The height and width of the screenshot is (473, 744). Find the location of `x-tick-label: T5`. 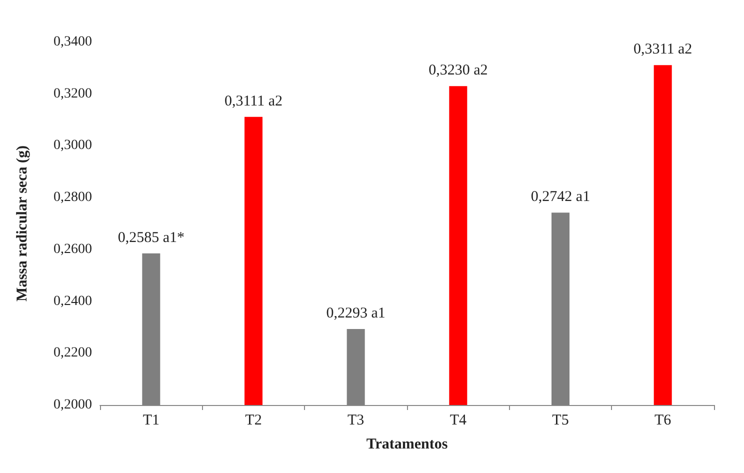

x-tick-label: T5 is located at coordinates (560, 420).